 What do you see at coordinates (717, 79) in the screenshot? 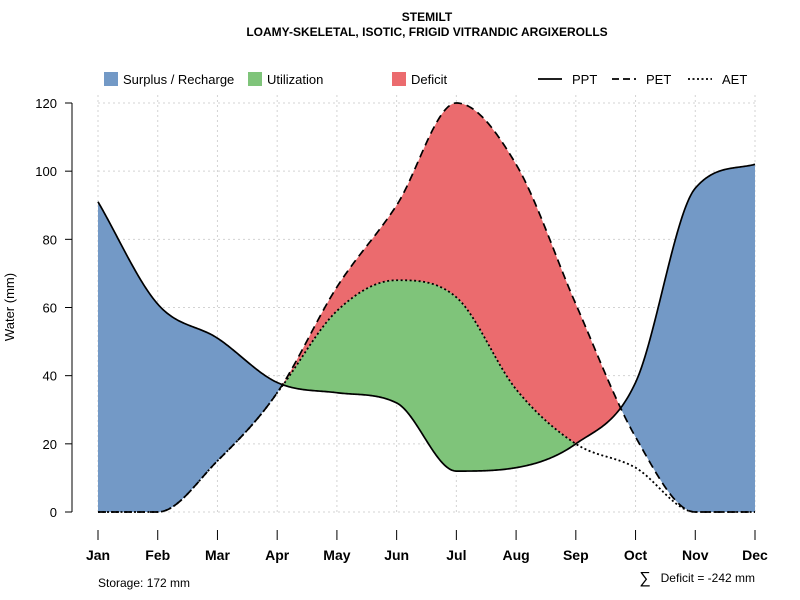
I see `legend-item-aet: AET` at bounding box center [717, 79].